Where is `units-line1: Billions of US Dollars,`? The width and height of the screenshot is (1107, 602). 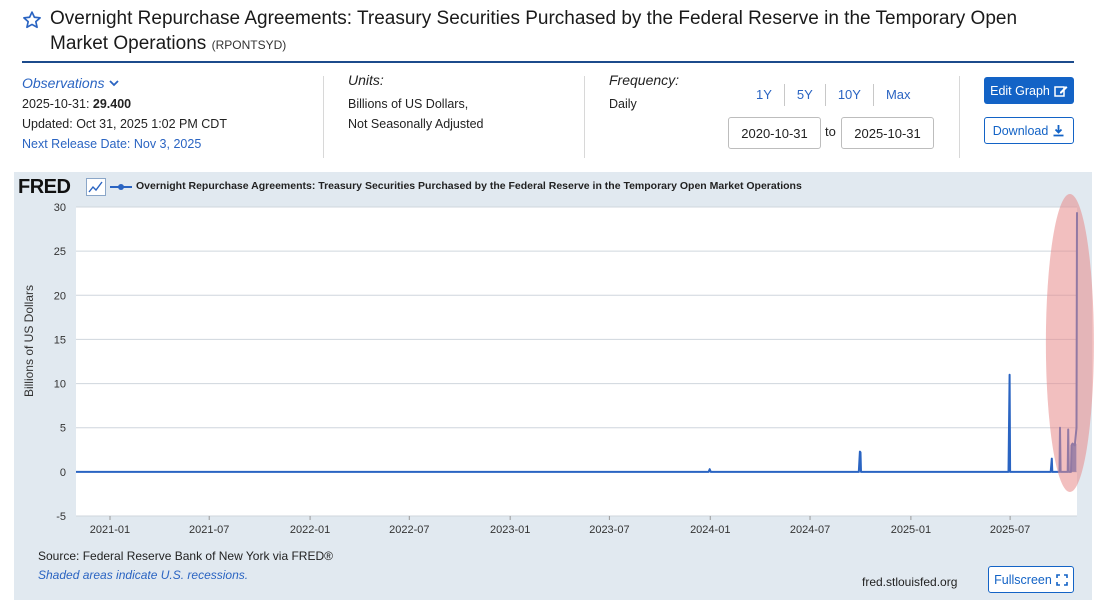 units-line1: Billions of US Dollars, is located at coordinates (408, 104).